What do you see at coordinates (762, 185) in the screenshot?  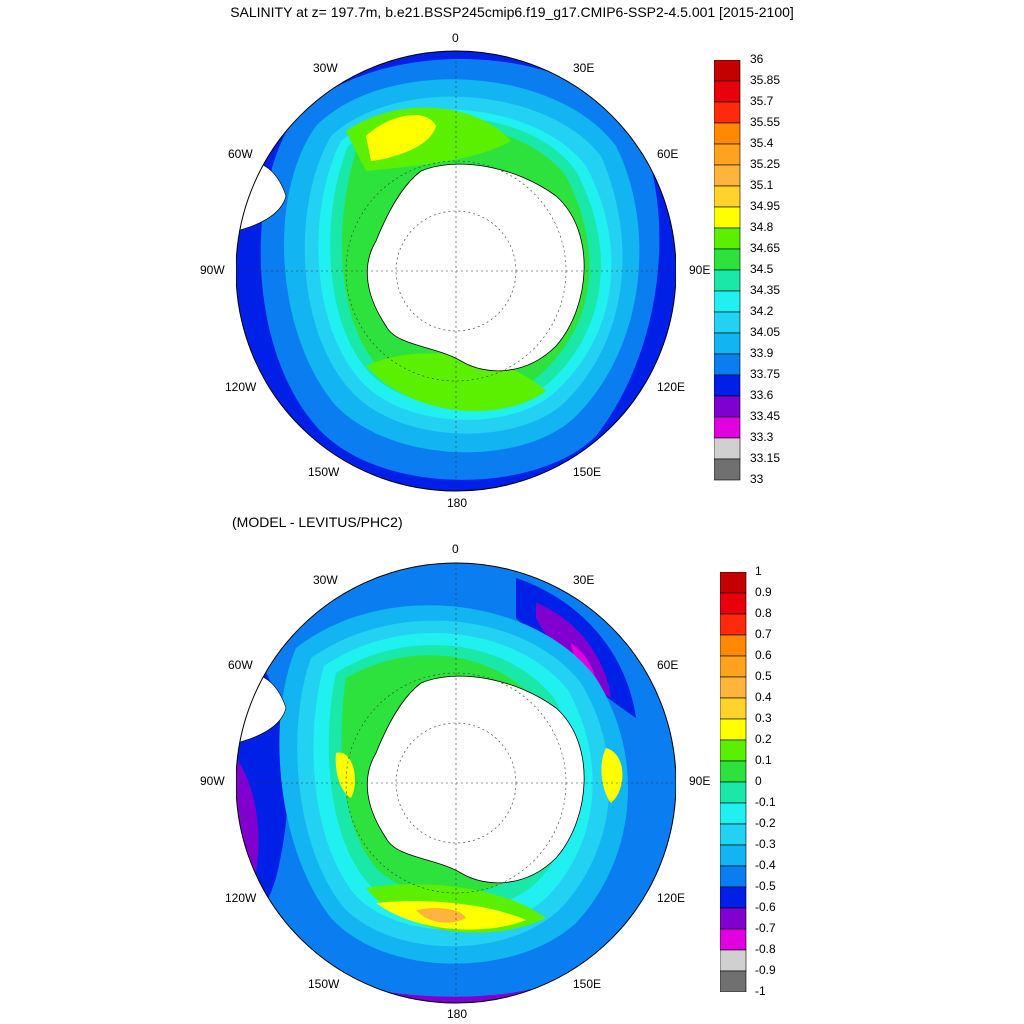 I see `colorbar-label: 35.1` at bounding box center [762, 185].